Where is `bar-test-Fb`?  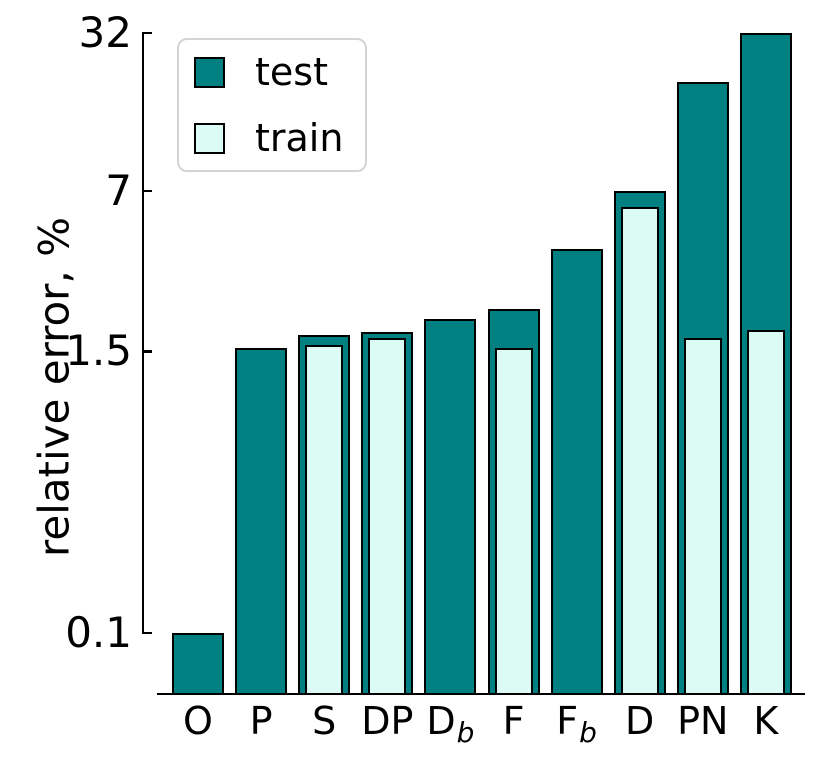
bar-test-Fb is located at coordinates (576, 472).